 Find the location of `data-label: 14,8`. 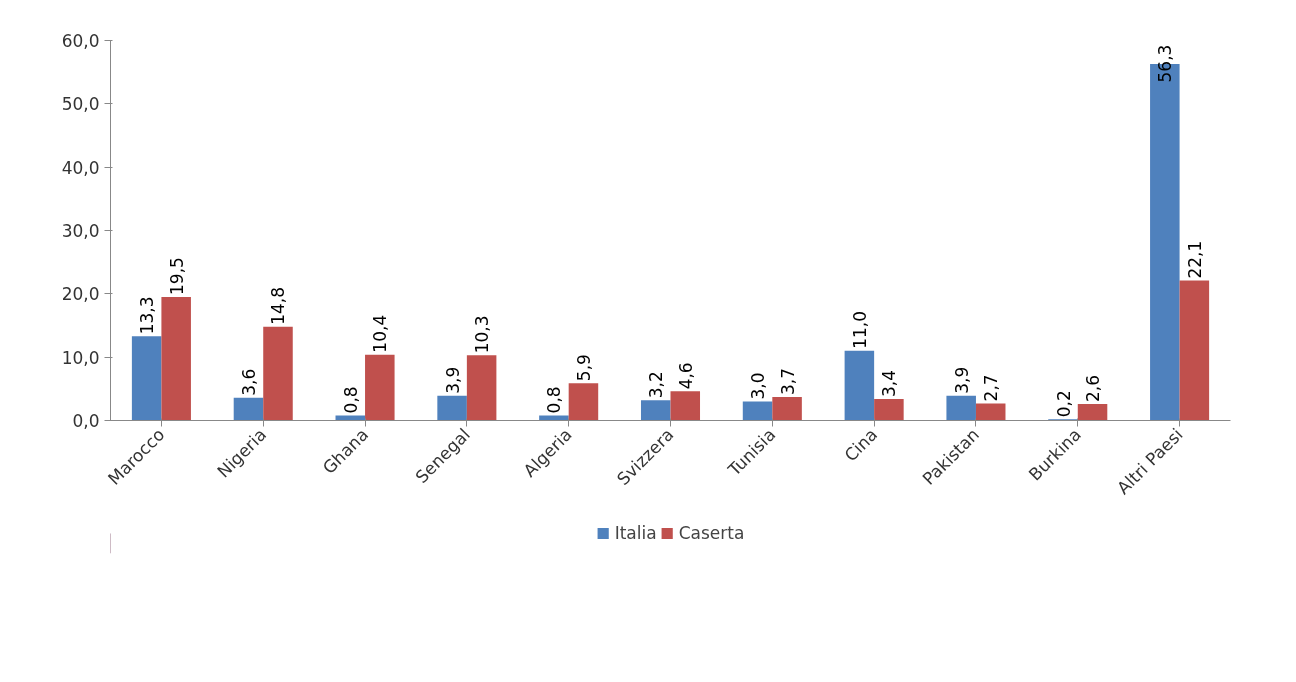

data-label: 14,8 is located at coordinates (278, 305).